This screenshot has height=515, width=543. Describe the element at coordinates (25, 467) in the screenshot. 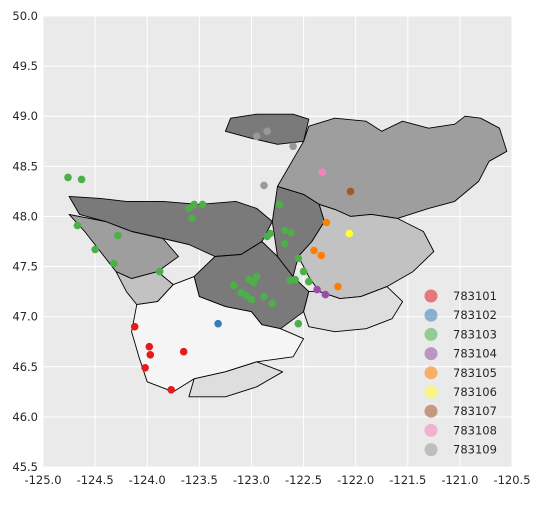

I see `y-tick-label: 45.5` at that location.